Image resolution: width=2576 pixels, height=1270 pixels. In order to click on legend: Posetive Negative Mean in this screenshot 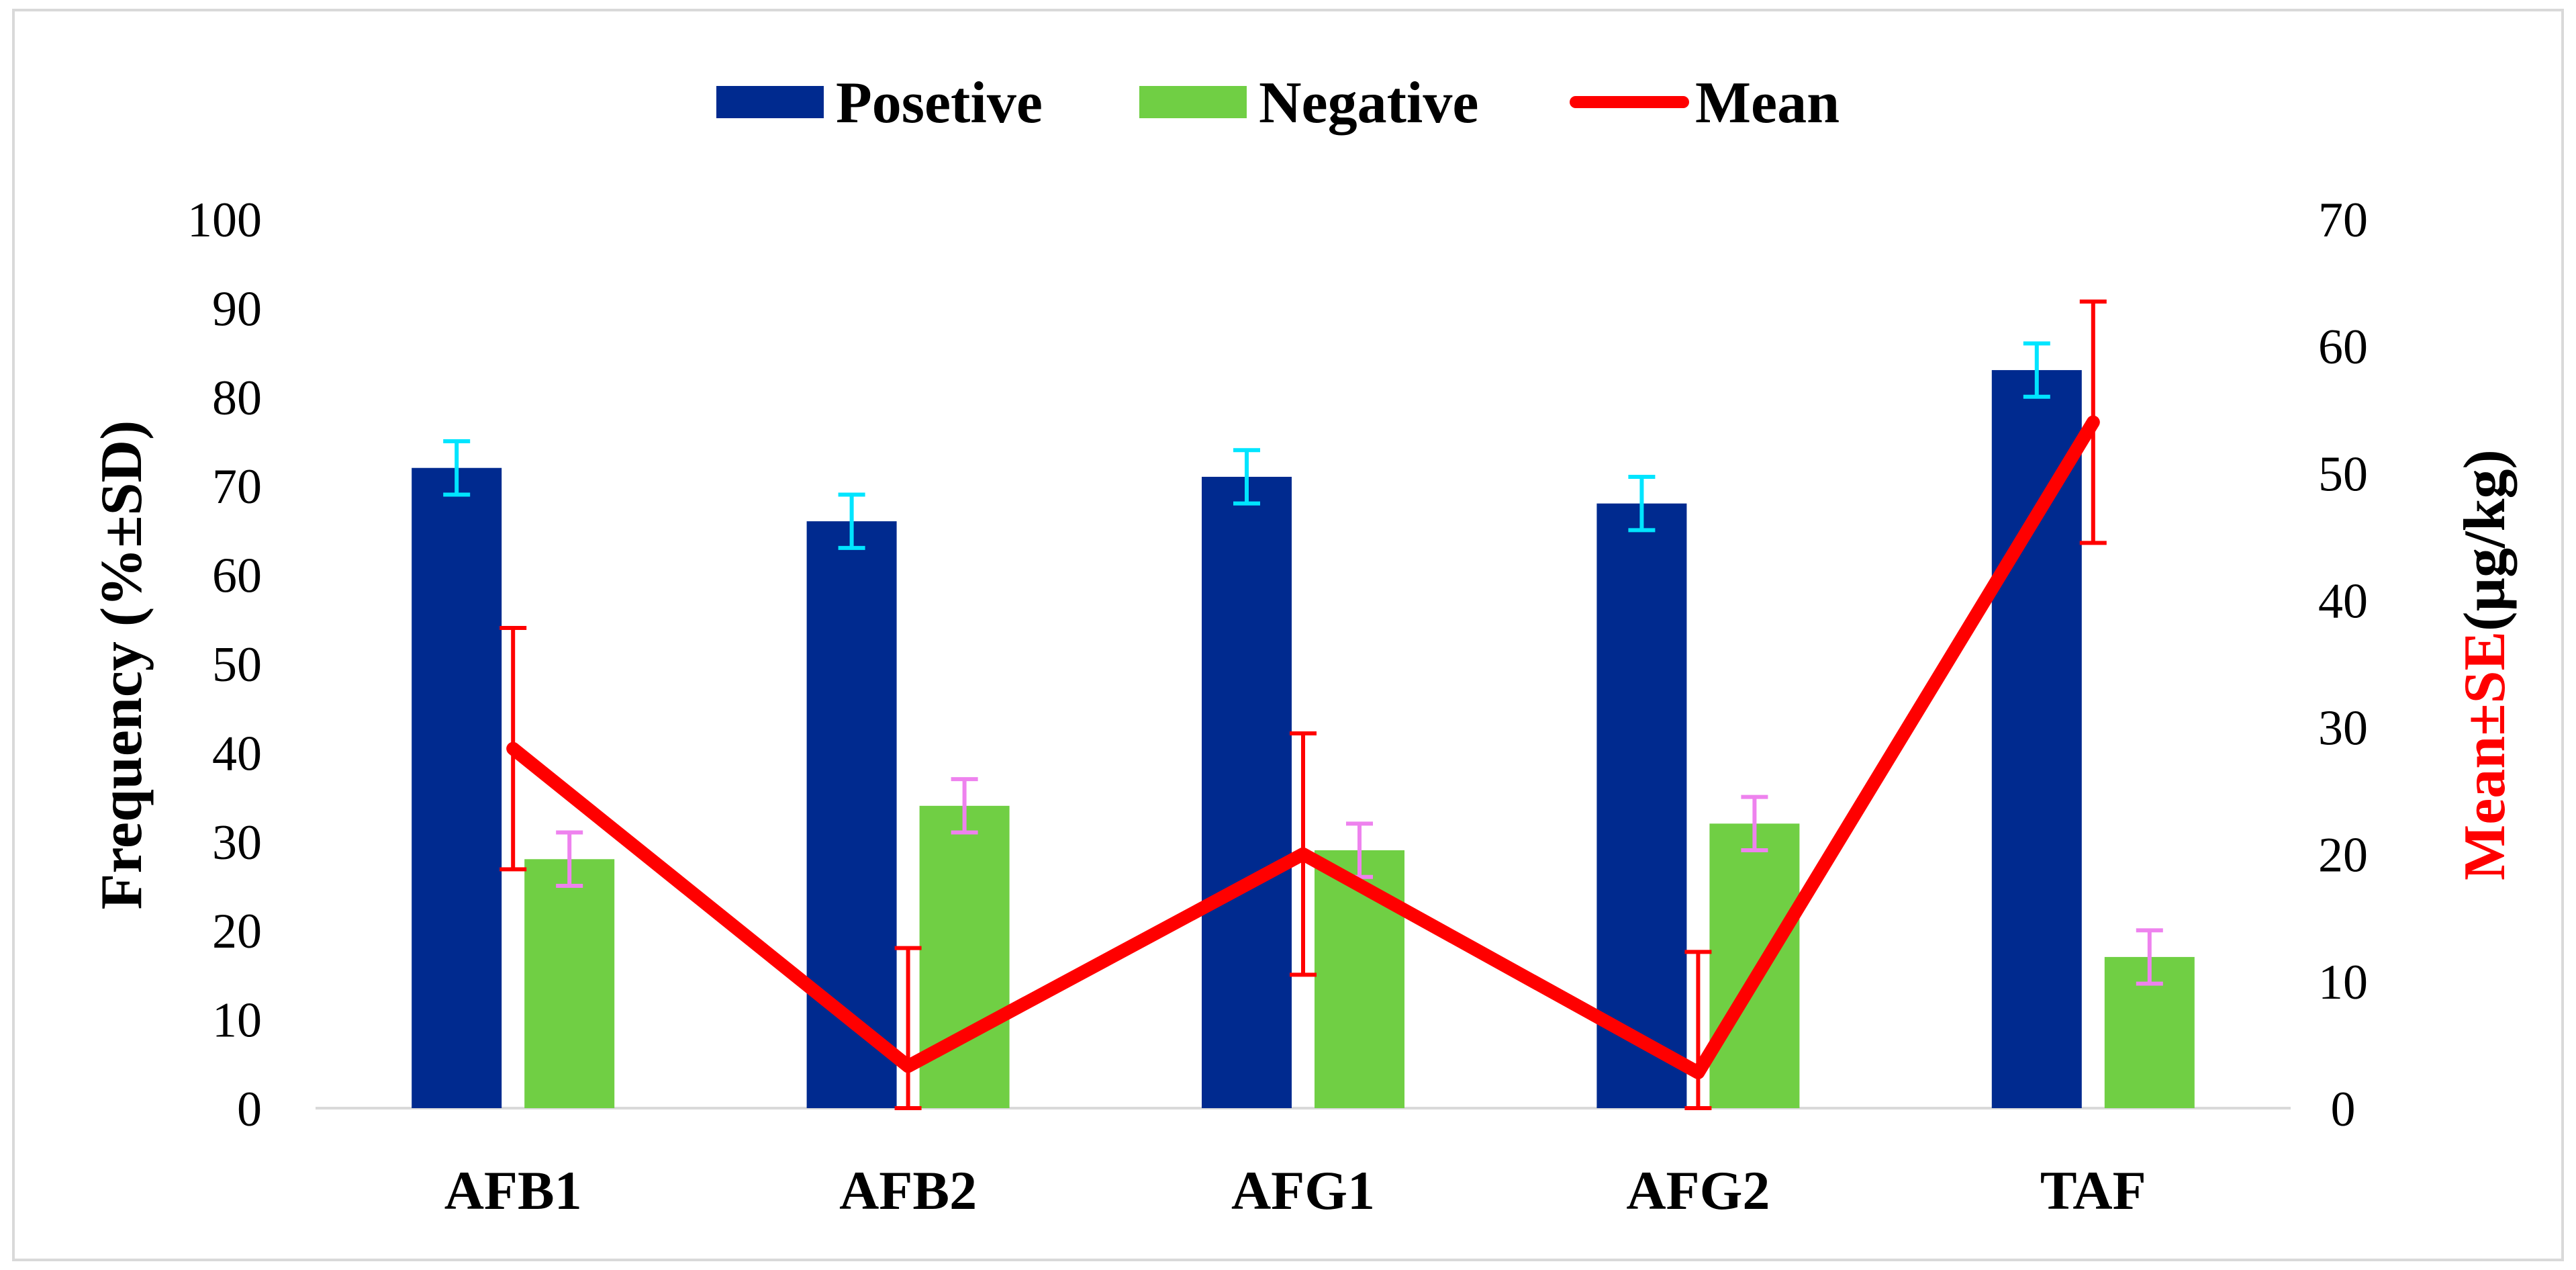, I will do `click(1278, 103)`.